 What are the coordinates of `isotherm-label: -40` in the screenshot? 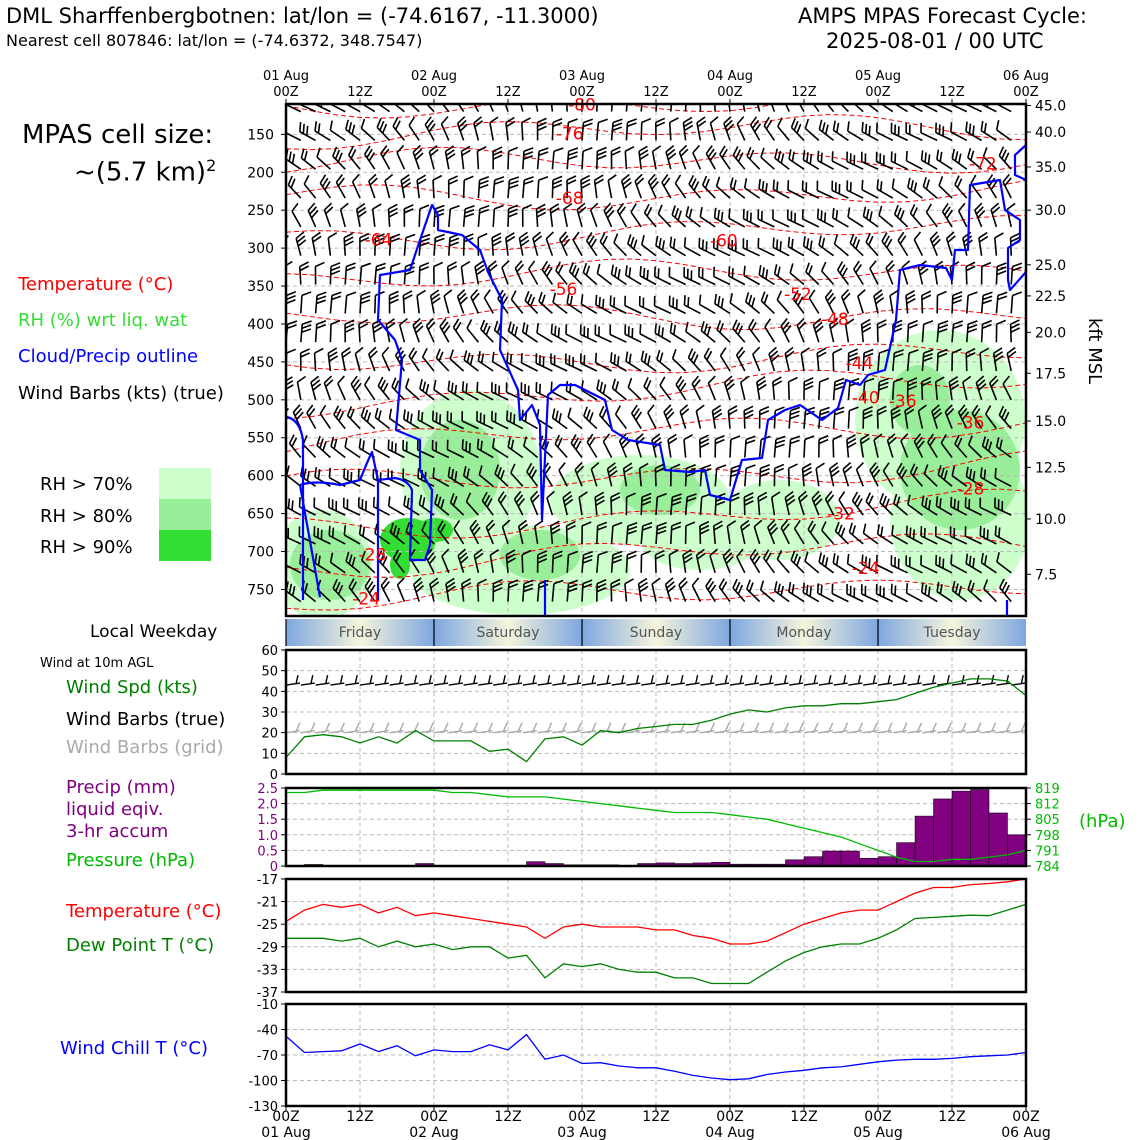 It's located at (866, 398).